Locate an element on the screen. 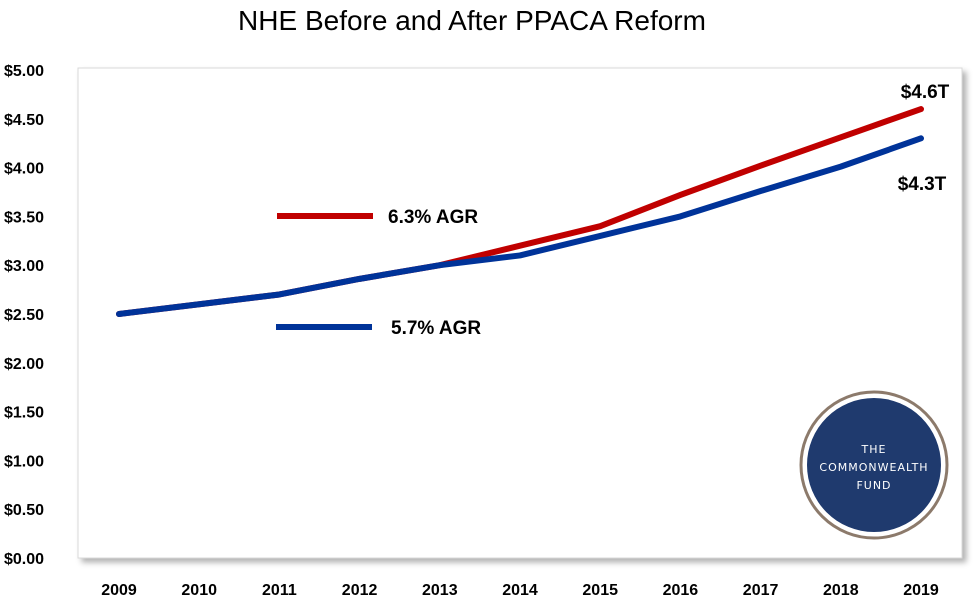  end-value-label-0: $4.6T is located at coordinates (925, 92).